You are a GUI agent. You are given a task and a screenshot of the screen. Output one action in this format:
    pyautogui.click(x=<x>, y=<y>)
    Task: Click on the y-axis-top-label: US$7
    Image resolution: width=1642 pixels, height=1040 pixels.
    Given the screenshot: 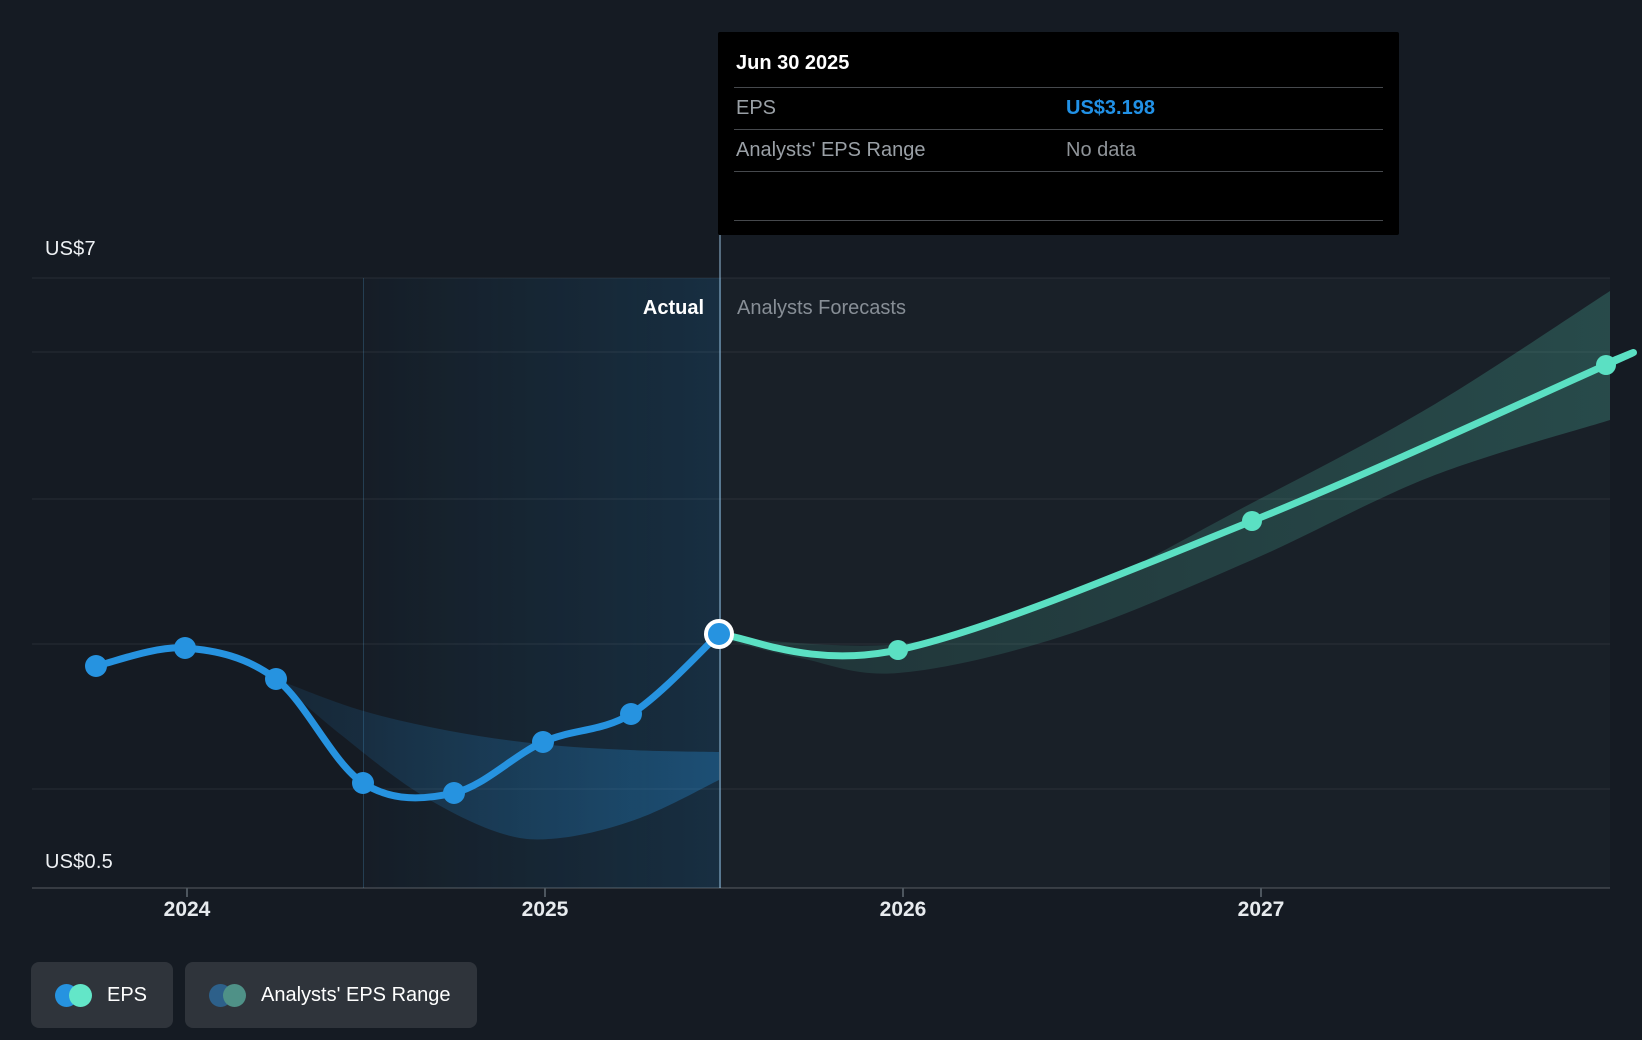 What is the action you would take?
    pyautogui.click(x=70, y=249)
    